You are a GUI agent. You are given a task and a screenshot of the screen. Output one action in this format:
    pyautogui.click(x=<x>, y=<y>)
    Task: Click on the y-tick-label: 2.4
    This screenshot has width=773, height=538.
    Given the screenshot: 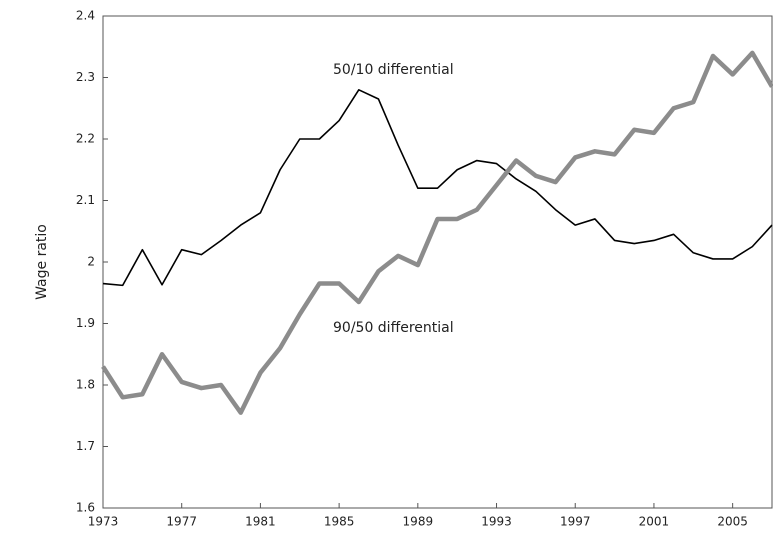 What is the action you would take?
    pyautogui.click(x=85, y=16)
    